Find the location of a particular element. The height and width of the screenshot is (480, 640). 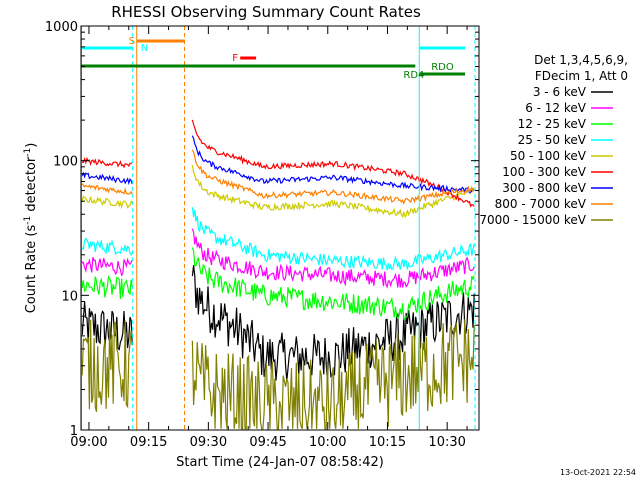

legend-label: 25 - 50 keV is located at coordinates (552, 140).